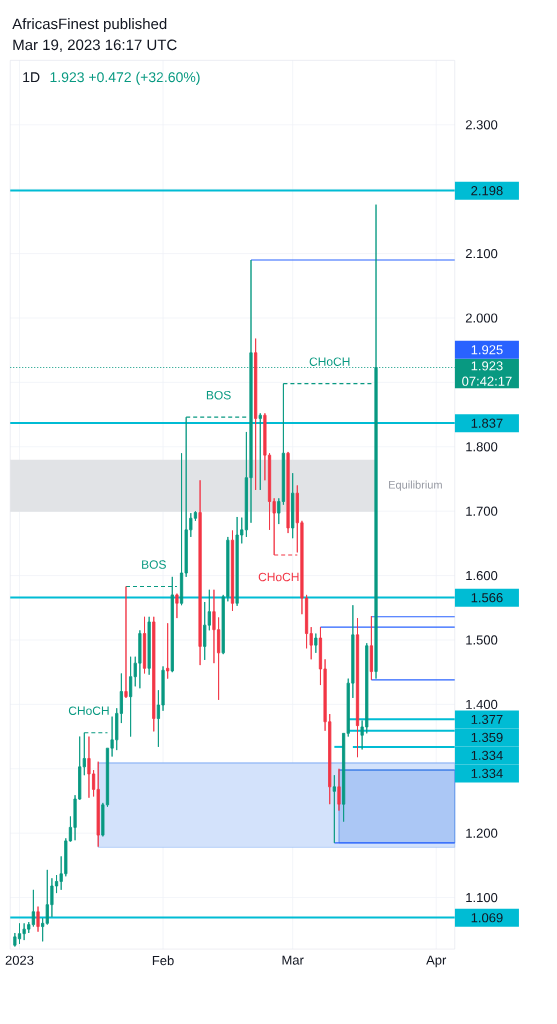 Image resolution: width=557 pixels, height=1024 pixels. Describe the element at coordinates (95, 45) in the screenshot. I see `chart-subtitle: Mar 19, 2023 16:17 UTC` at that location.